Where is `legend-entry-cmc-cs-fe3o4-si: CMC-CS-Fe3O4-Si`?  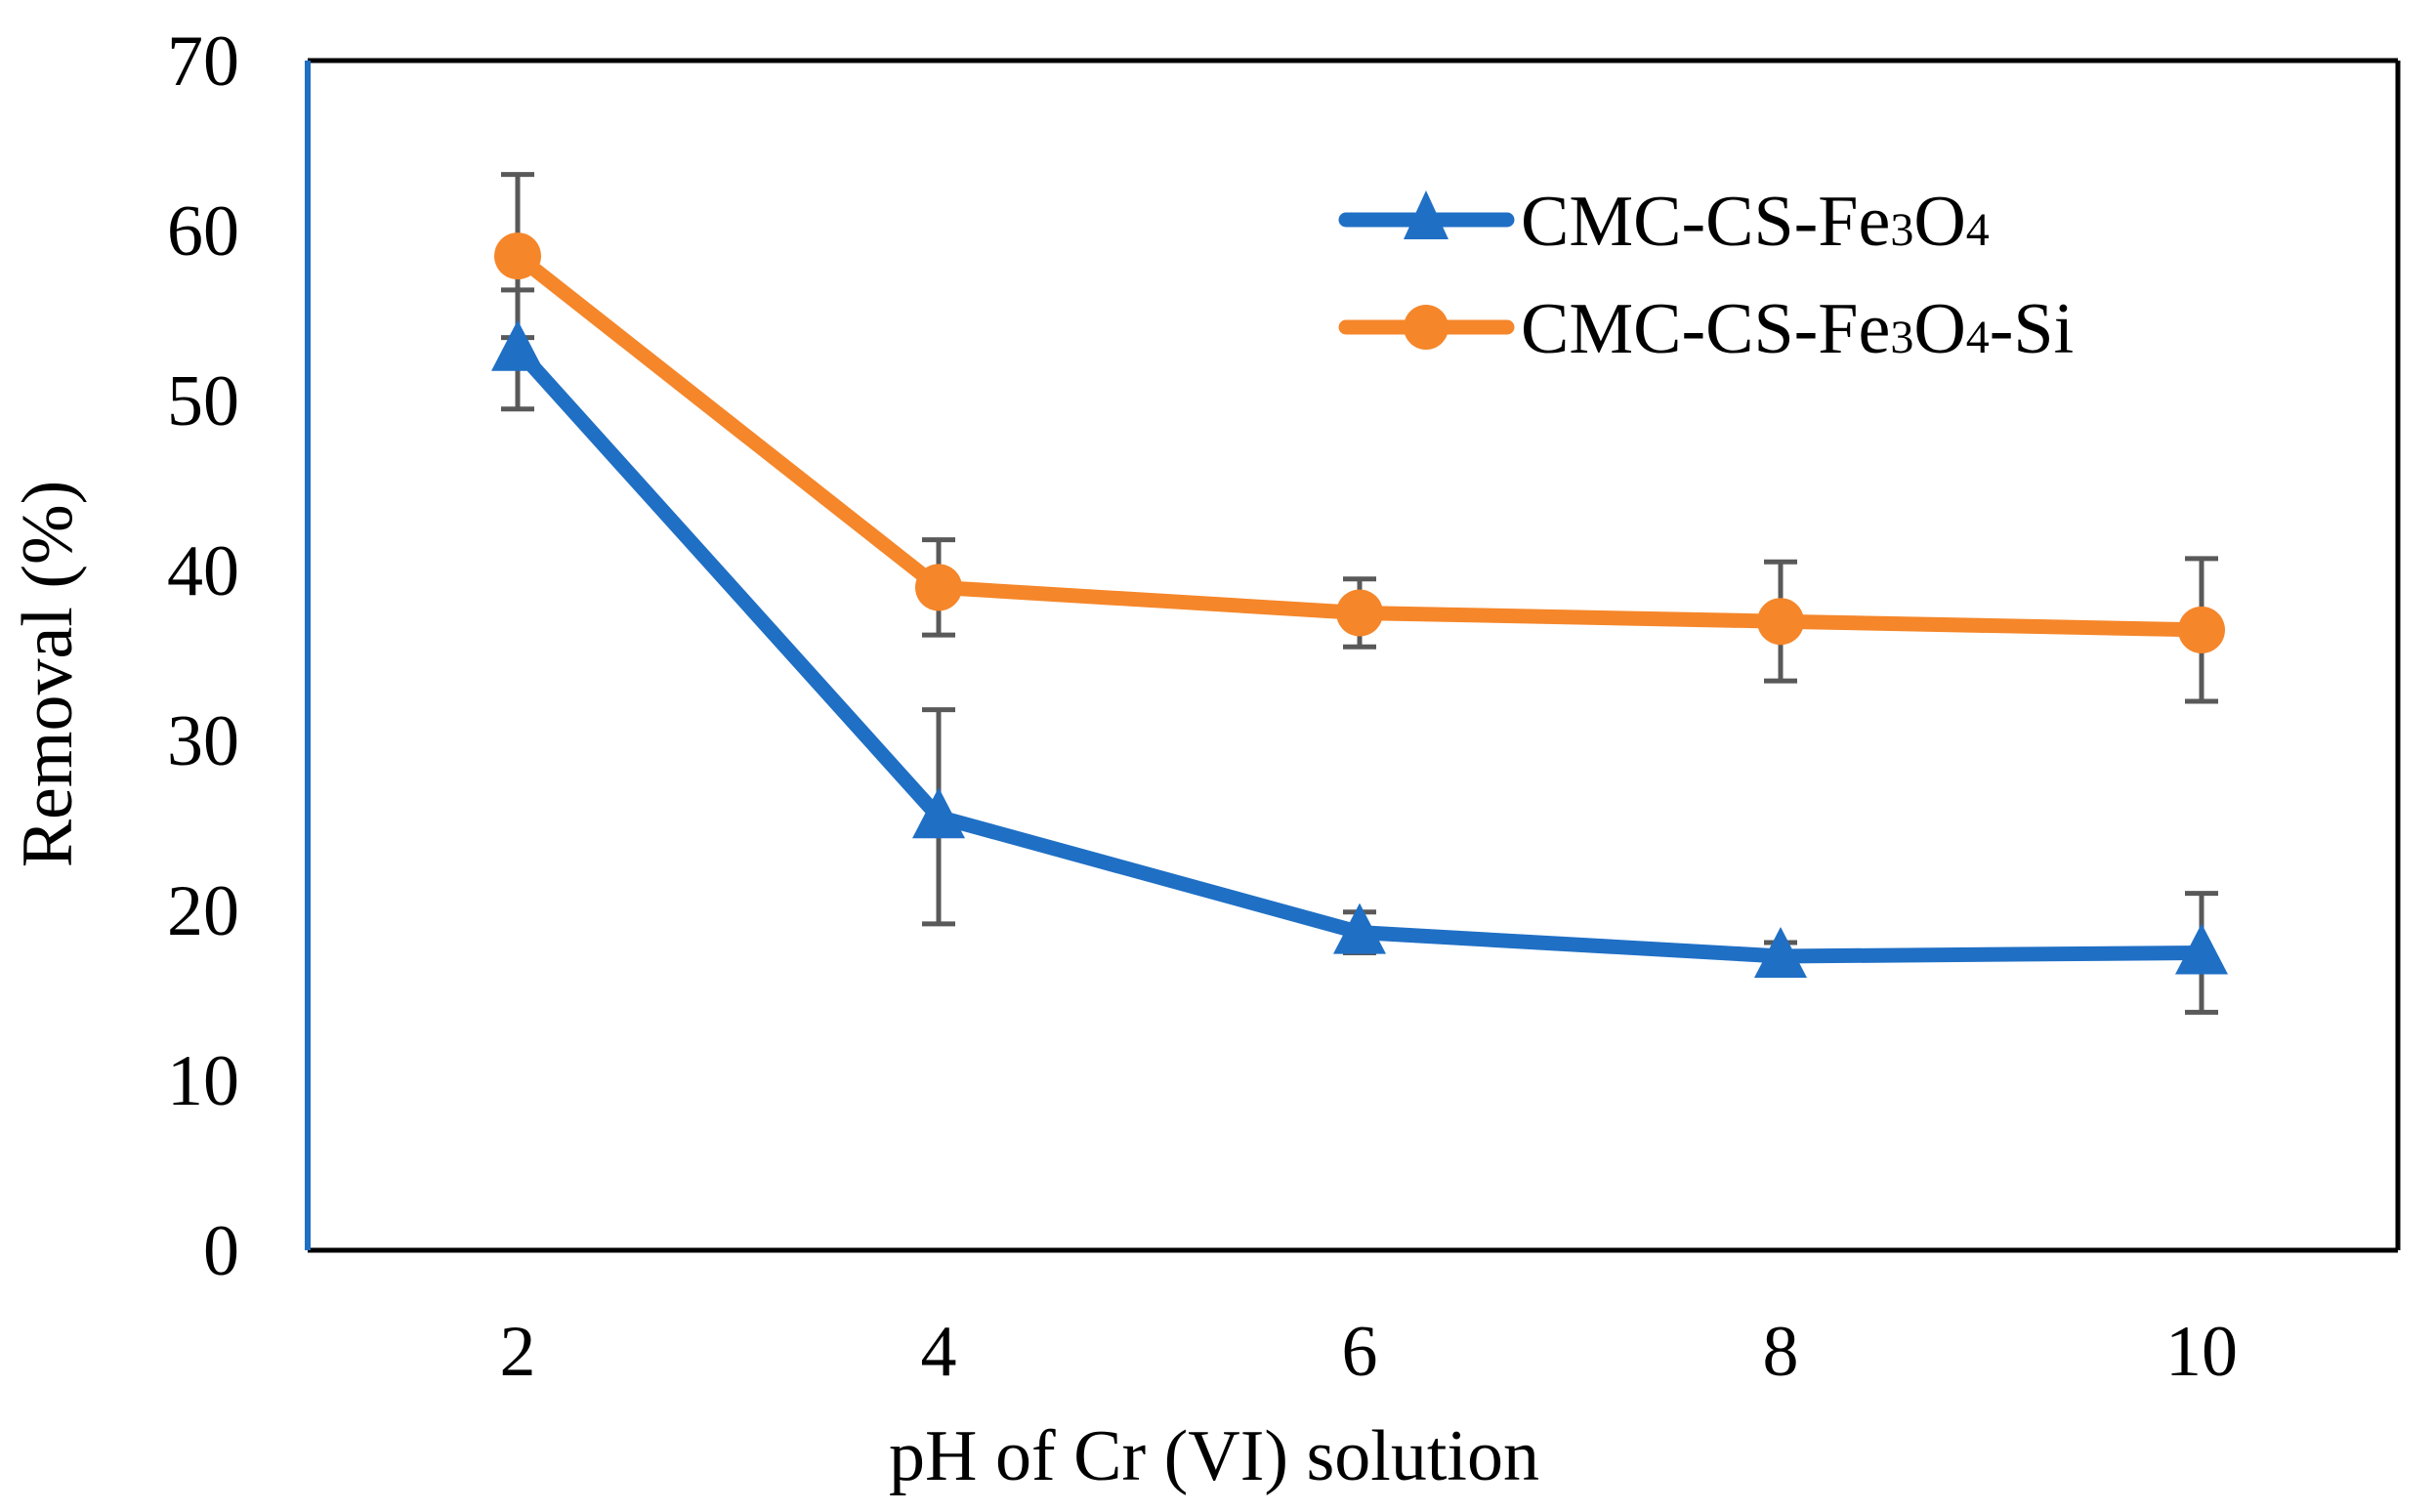 legend-entry-cmc-cs-fe3o4-si: CMC-CS-Fe3O4-Si is located at coordinates (1706, 329).